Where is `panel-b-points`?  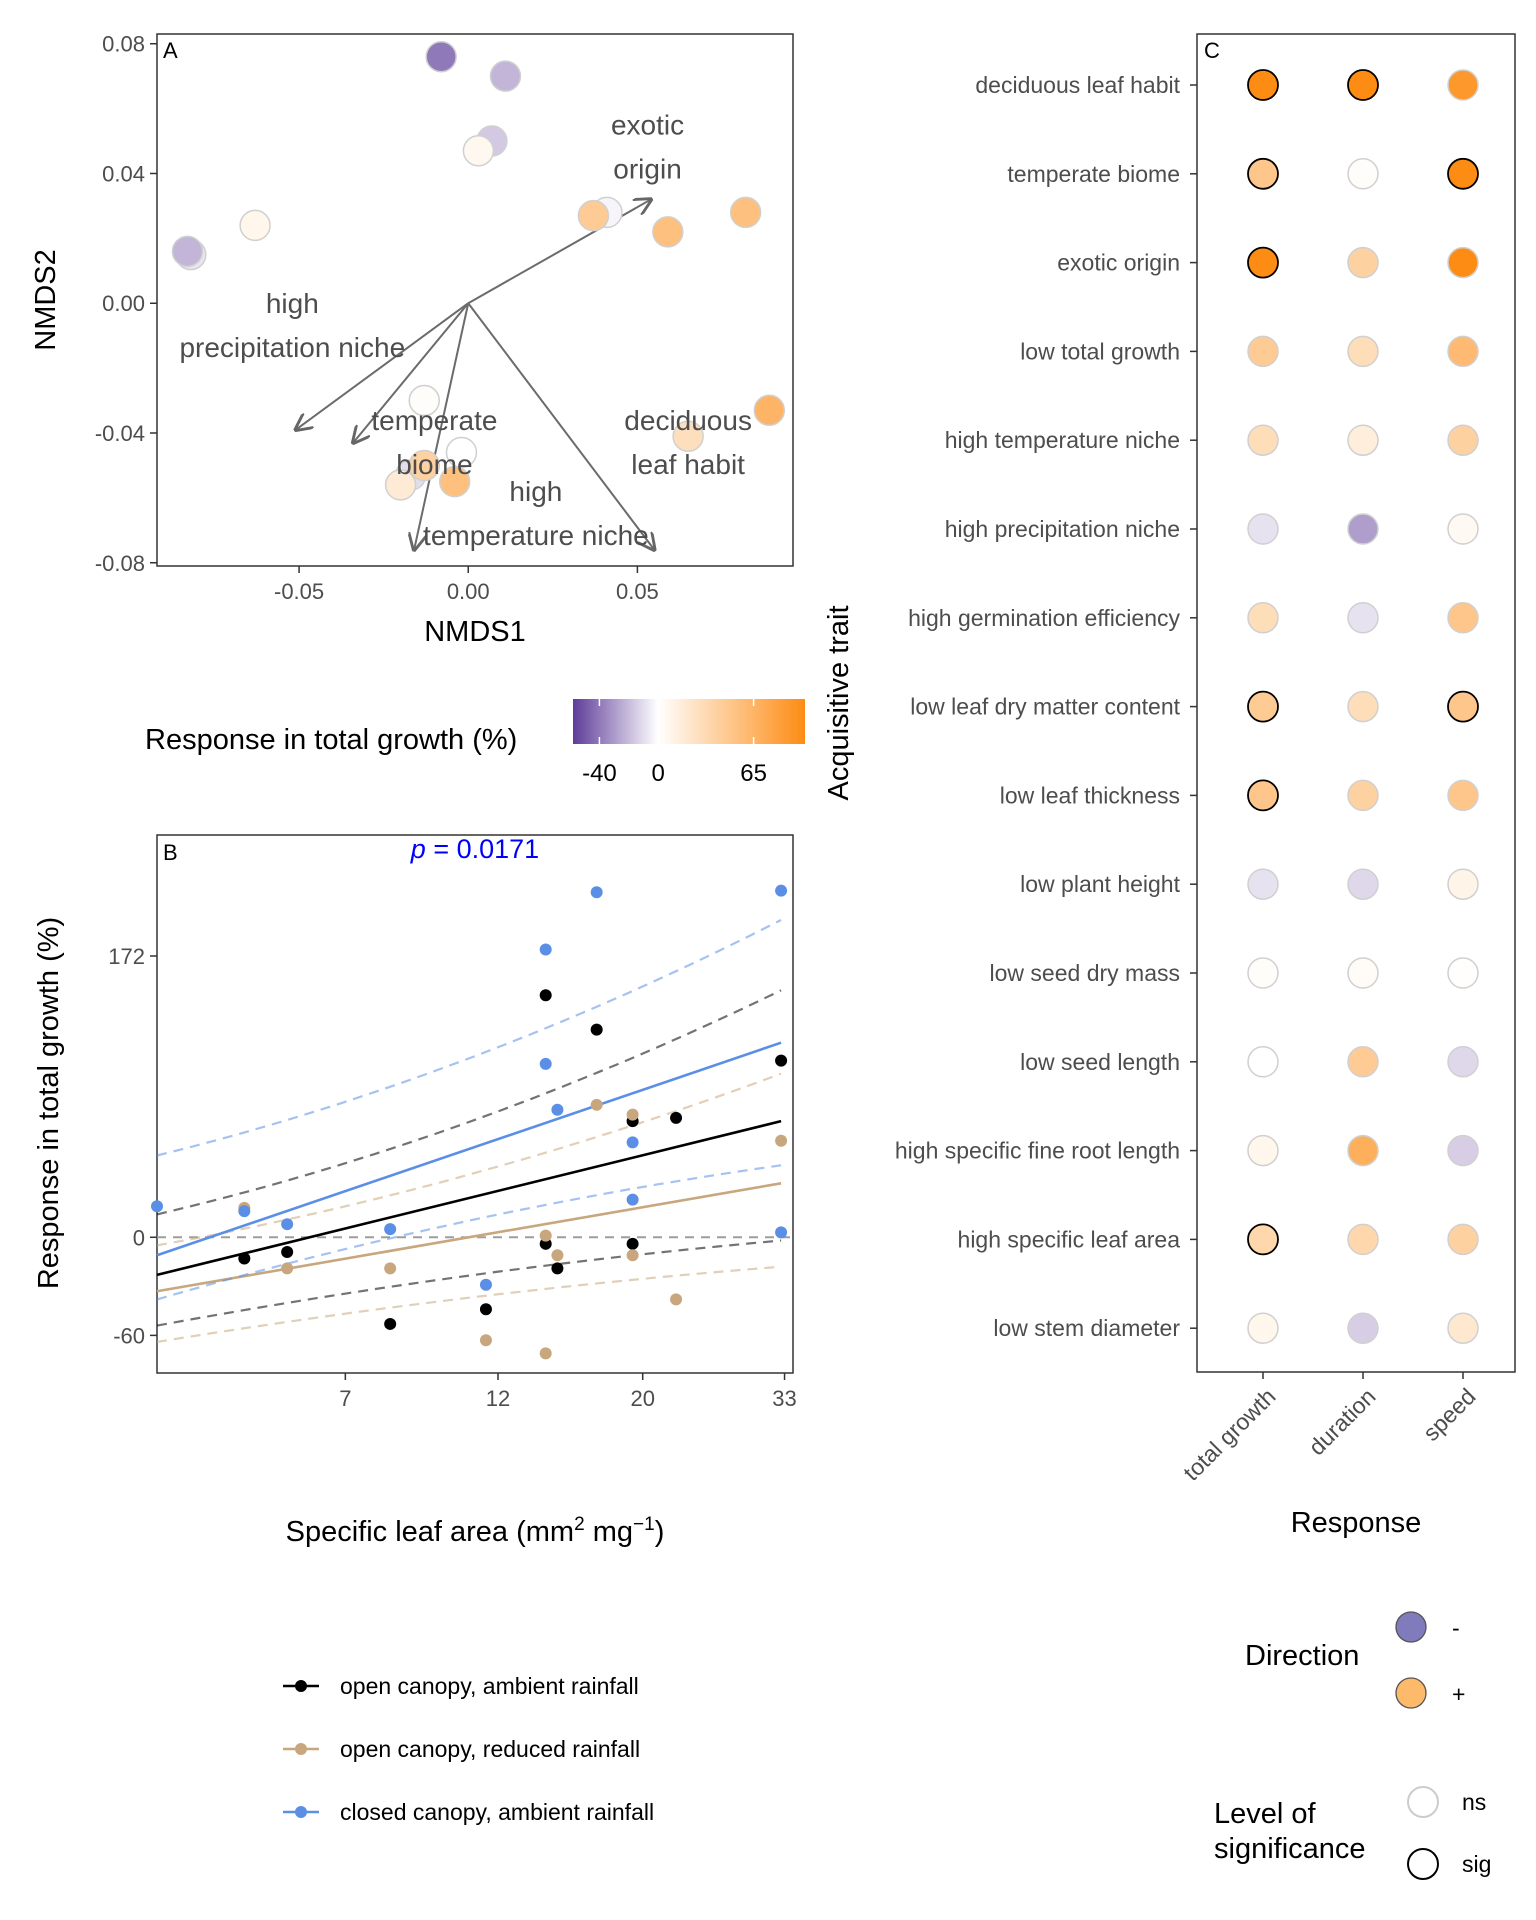 panel-b-points is located at coordinates (469, 1122).